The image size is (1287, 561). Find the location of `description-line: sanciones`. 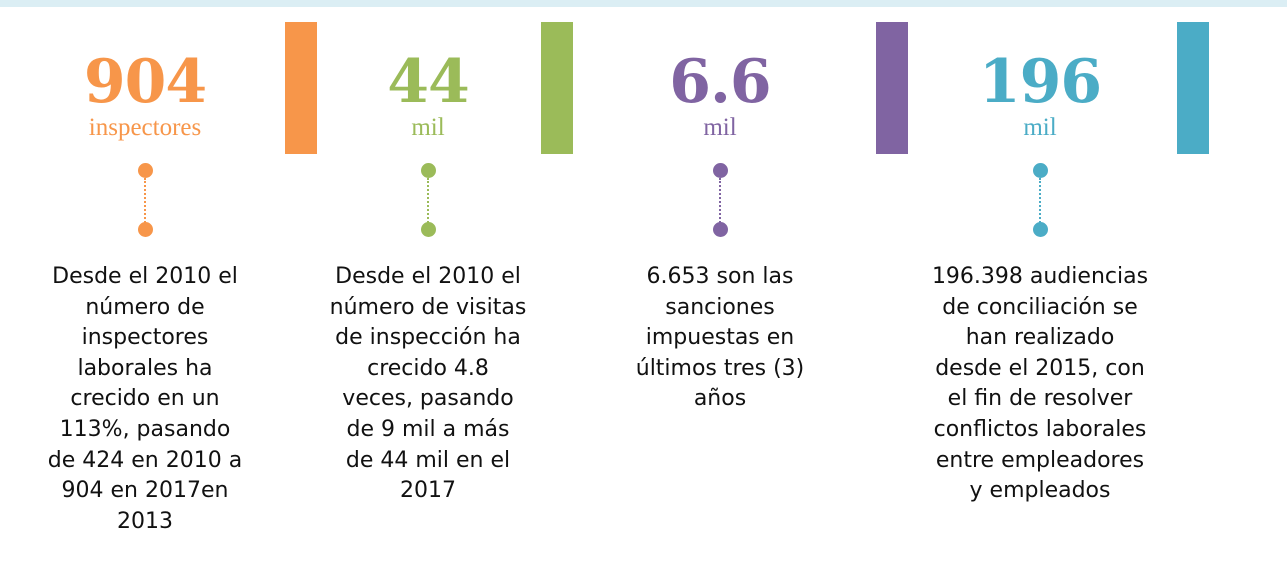

description-line: sanciones is located at coordinates (720, 307).